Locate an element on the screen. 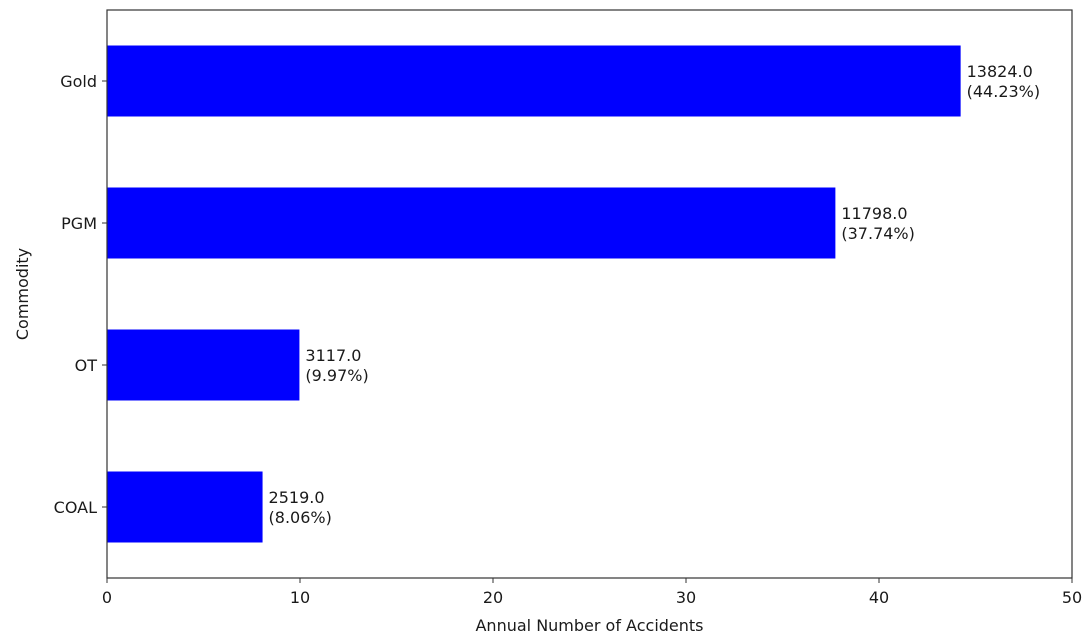  data-label-ot-percent: (9.97%) is located at coordinates (336, 375).